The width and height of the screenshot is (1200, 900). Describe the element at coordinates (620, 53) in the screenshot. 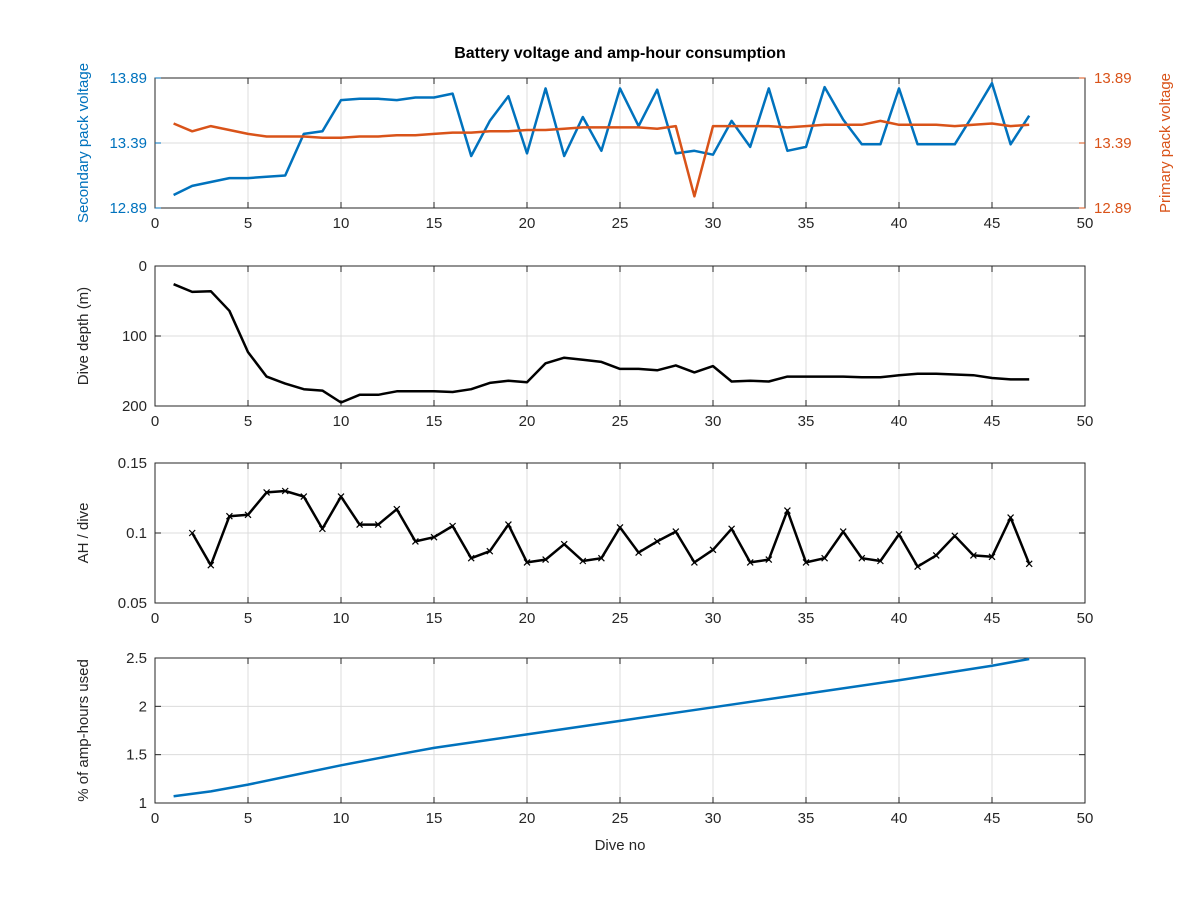

I see `chart-title: Battery voltage and amp-hour consumption` at that location.